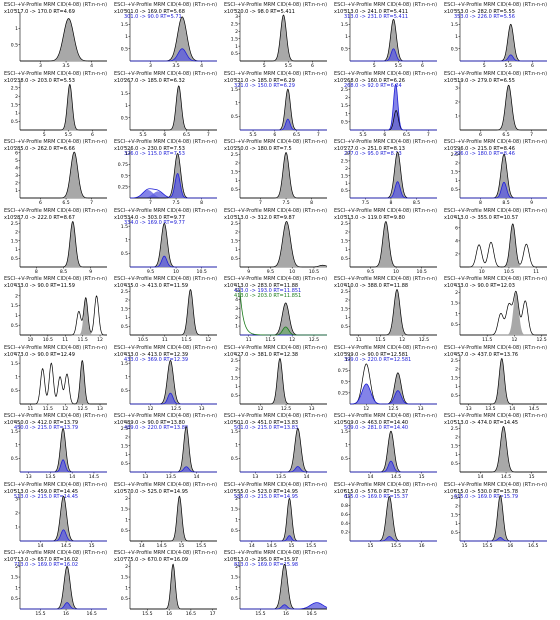 Image resolution: width=560 pixels, height=620 pixels. I want to click on x-tick-label: 3.5, so click(65, 66).